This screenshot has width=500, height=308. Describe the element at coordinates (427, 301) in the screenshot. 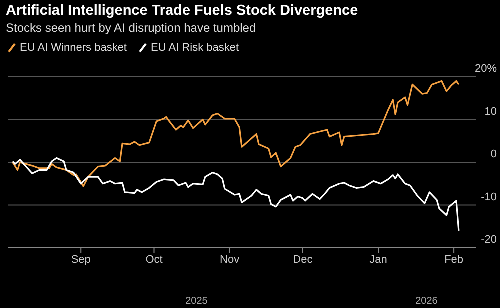

I see `text: 2026` at that location.